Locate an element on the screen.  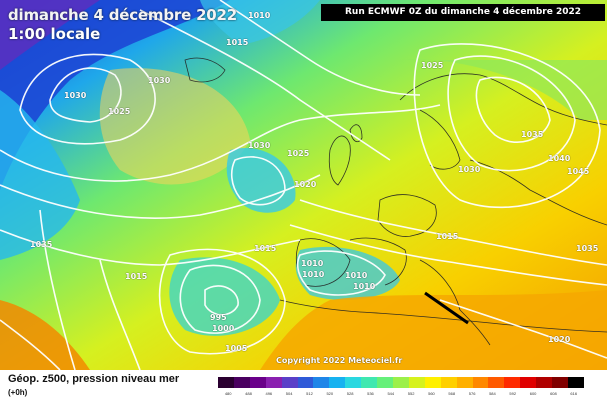
pressure-label: 1000 is located at coordinates (223, 328).